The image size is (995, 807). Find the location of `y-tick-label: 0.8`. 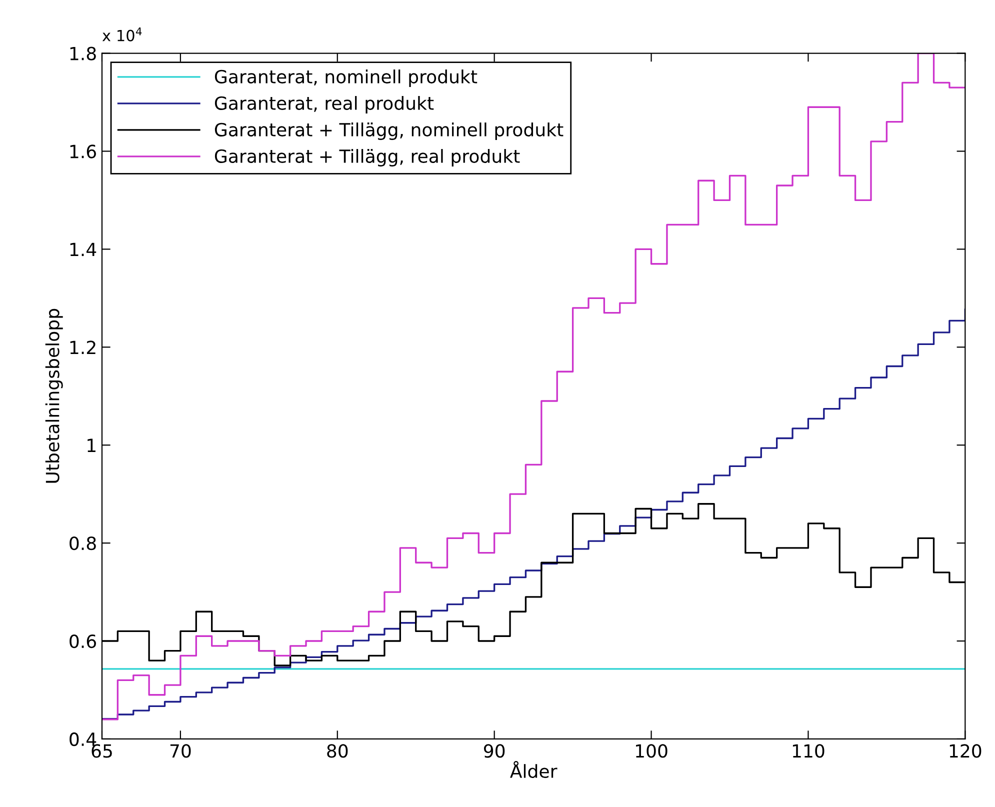

y-tick-label: 0.8 is located at coordinates (83, 543).